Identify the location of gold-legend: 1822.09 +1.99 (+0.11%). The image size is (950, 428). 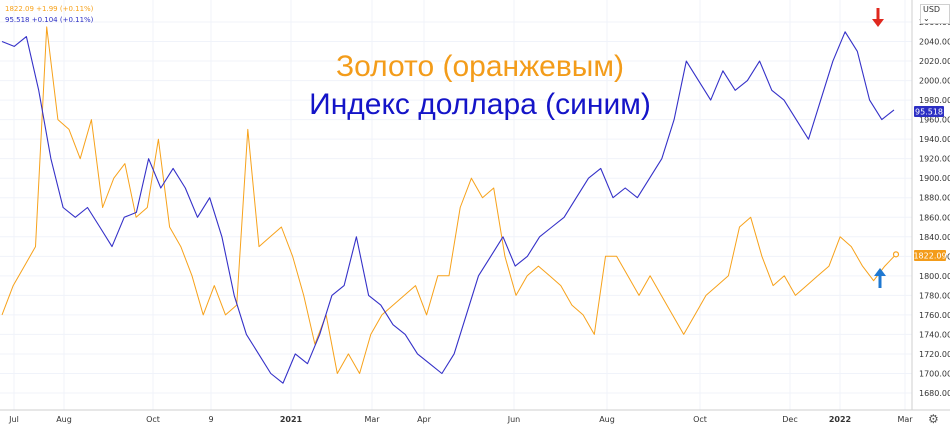
(49, 9).